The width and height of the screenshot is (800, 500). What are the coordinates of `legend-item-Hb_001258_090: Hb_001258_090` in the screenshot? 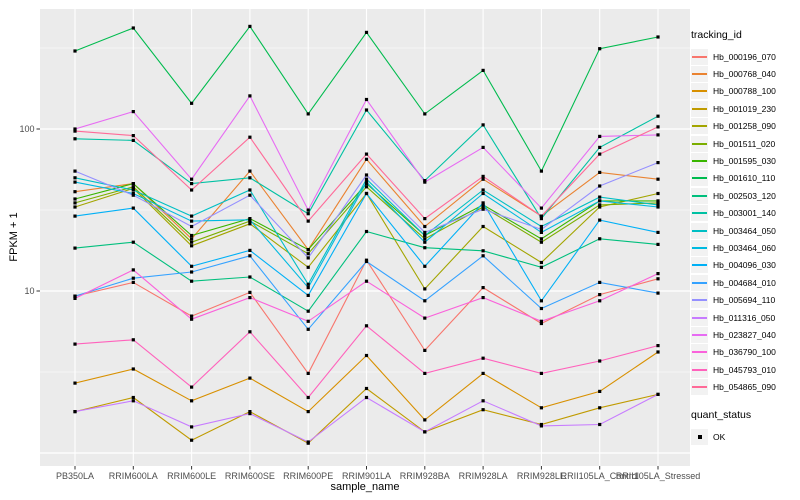 It's located at (745, 126).